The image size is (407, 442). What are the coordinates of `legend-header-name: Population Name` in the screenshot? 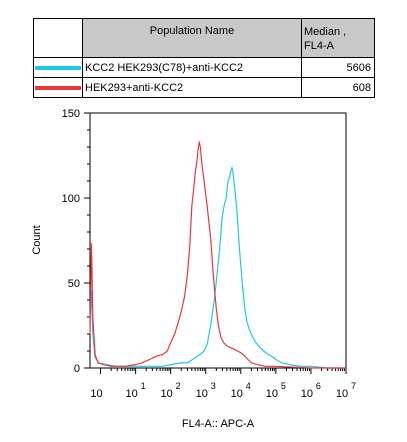 It's located at (192, 38).